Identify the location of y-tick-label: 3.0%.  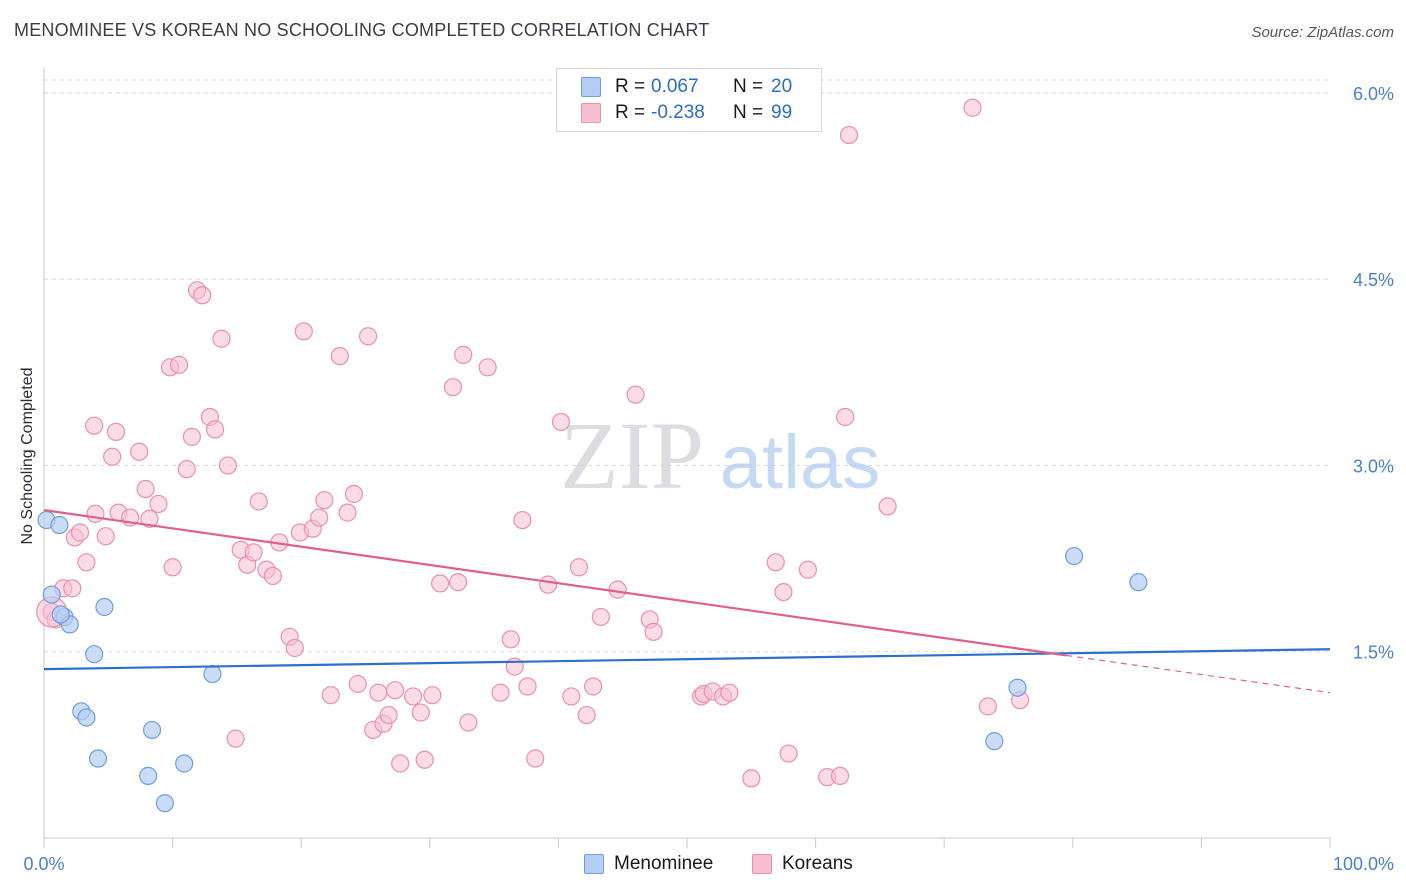
(1373, 466).